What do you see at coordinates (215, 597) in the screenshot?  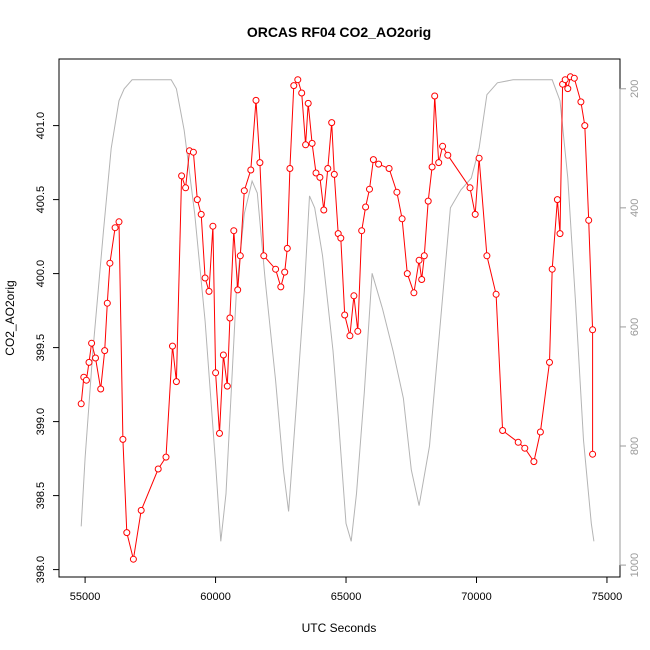 I see `x-tick-label: 60000` at bounding box center [215, 597].